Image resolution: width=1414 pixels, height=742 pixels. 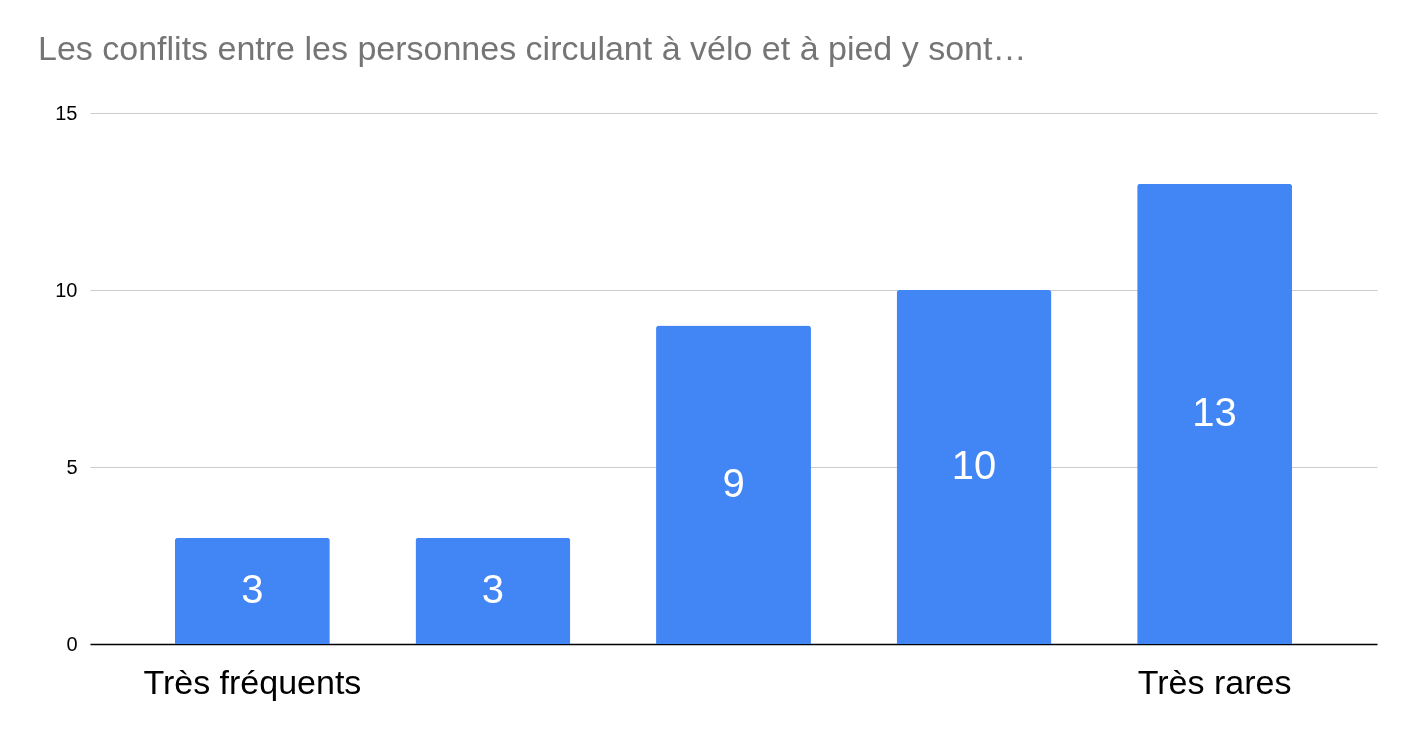 I want to click on y-tick-label: 0, so click(x=72, y=643).